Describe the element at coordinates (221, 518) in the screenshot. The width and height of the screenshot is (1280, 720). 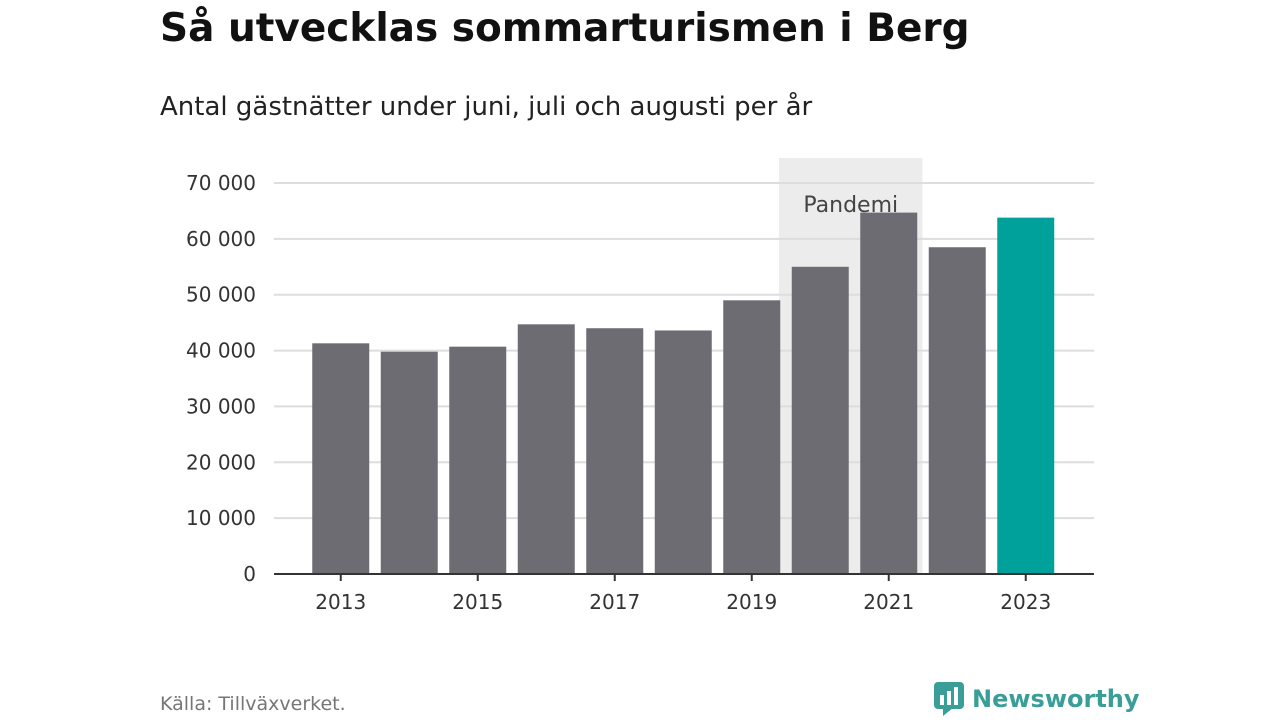
I see `y-tick-label: 10 000` at that location.